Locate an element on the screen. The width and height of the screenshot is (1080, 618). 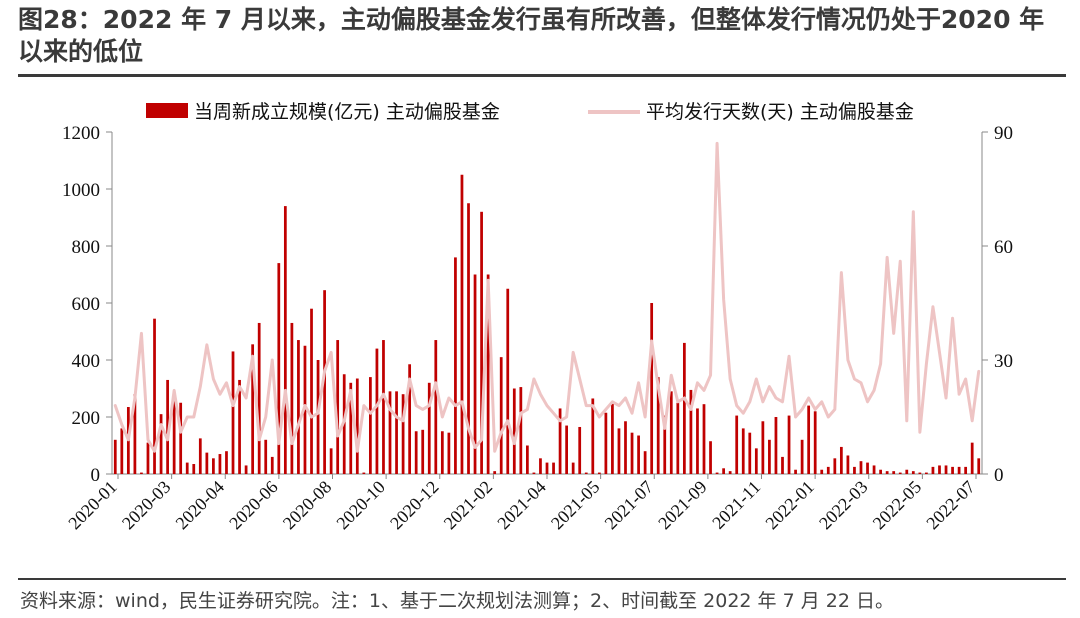
y-left-tick-label: 400 is located at coordinates (86, 361).